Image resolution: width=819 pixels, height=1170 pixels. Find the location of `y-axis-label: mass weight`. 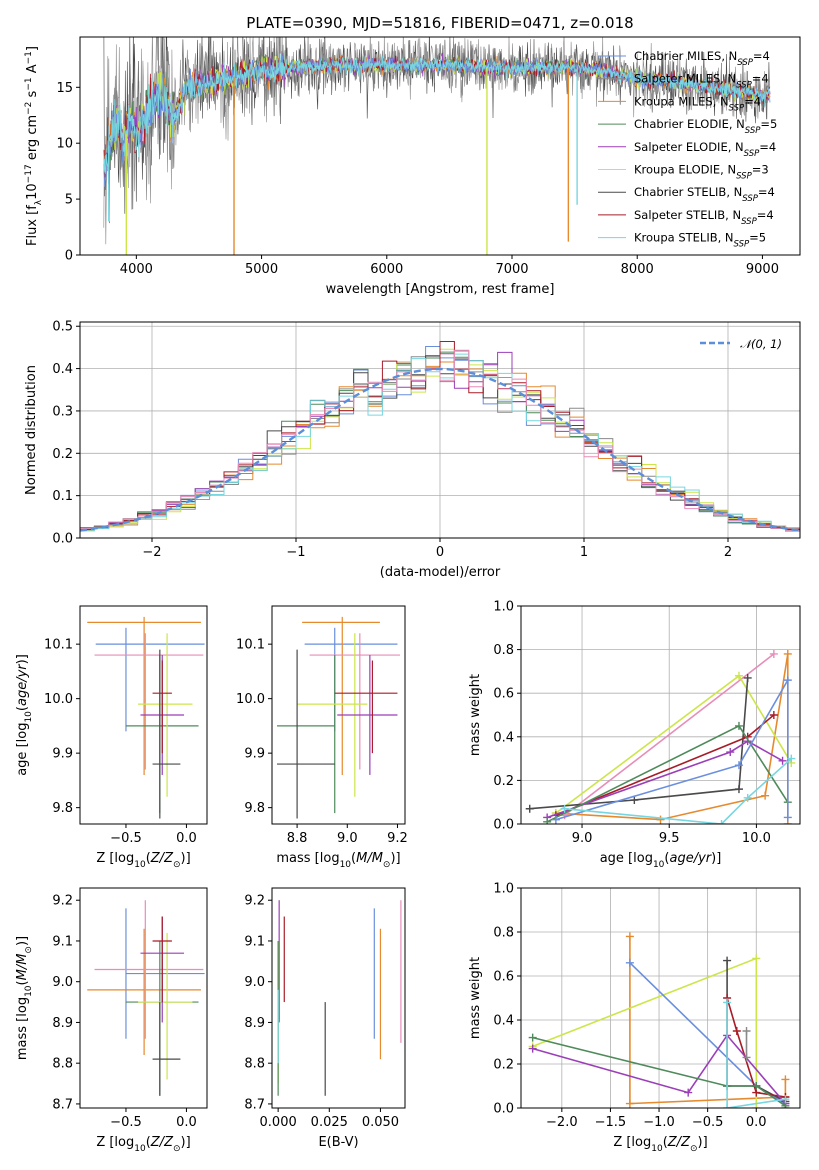

y-axis-label: mass weight is located at coordinates (475, 715).